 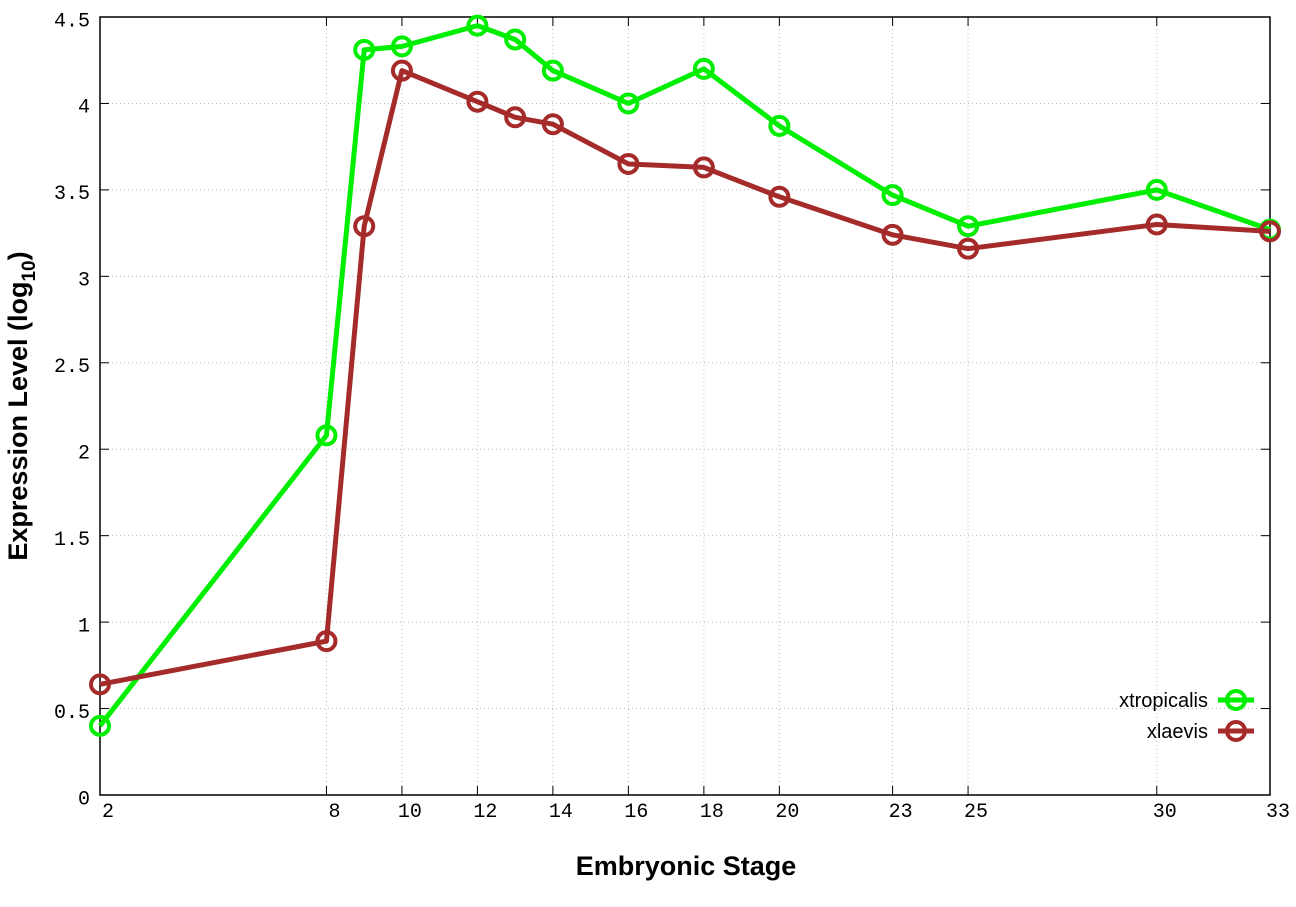 I want to click on x-tick-label: 23, so click(x=901, y=812).